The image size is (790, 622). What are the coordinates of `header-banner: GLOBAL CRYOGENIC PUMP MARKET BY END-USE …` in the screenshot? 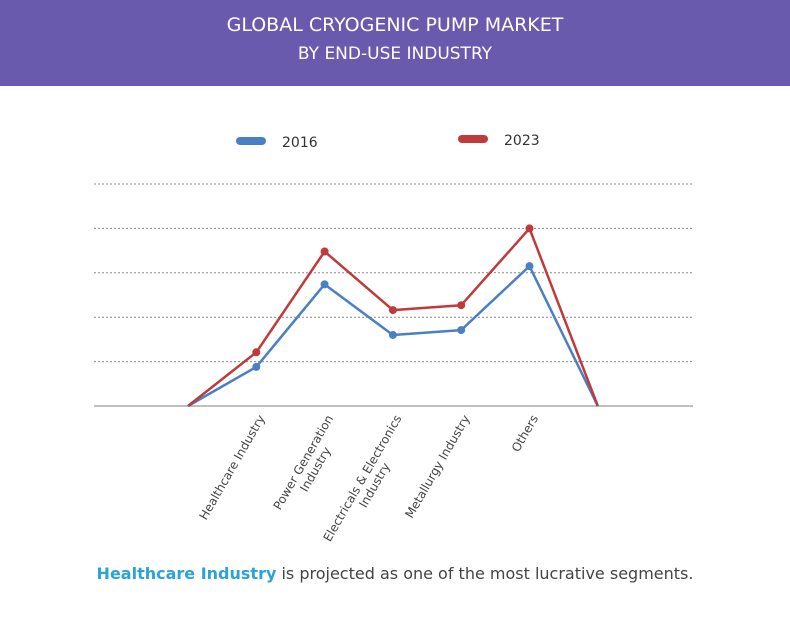 It's located at (395, 43).